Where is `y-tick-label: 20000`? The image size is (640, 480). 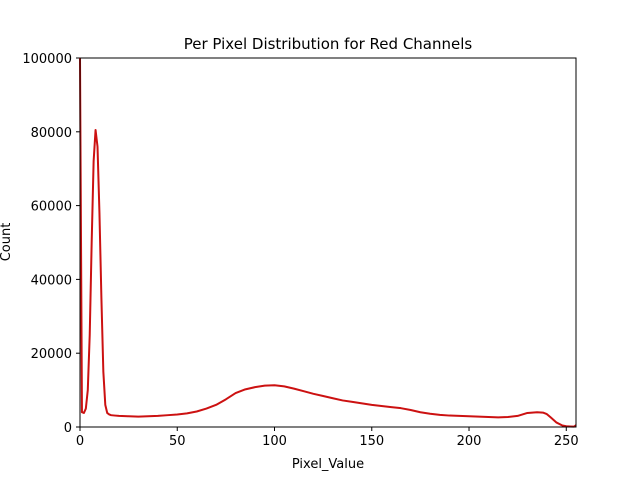 y-tick-label: 20000 is located at coordinates (51, 354).